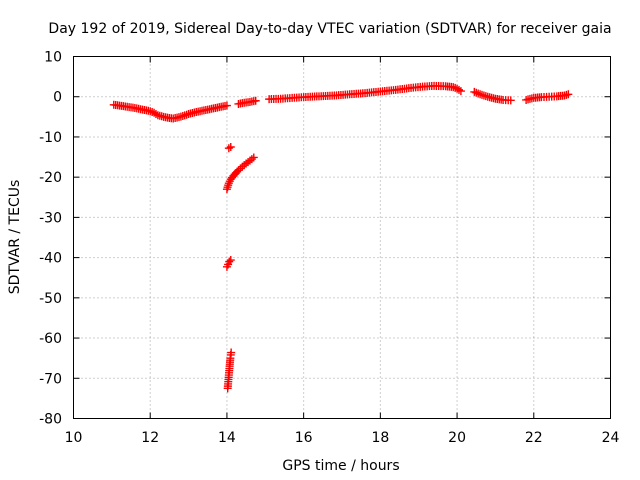  What do you see at coordinates (50, 259) in the screenshot?
I see `y-tick-label: -40` at bounding box center [50, 259].